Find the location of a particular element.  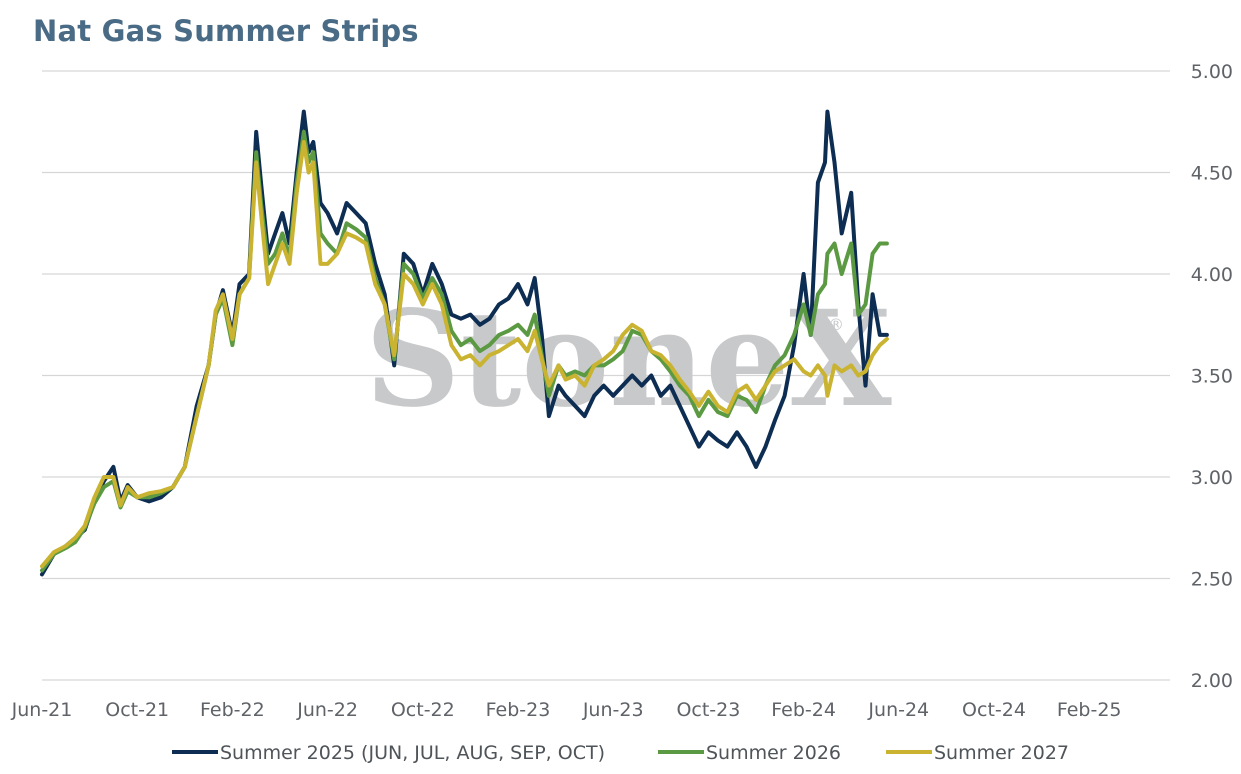

y-tick-label: 3.50 is located at coordinates (1212, 377).